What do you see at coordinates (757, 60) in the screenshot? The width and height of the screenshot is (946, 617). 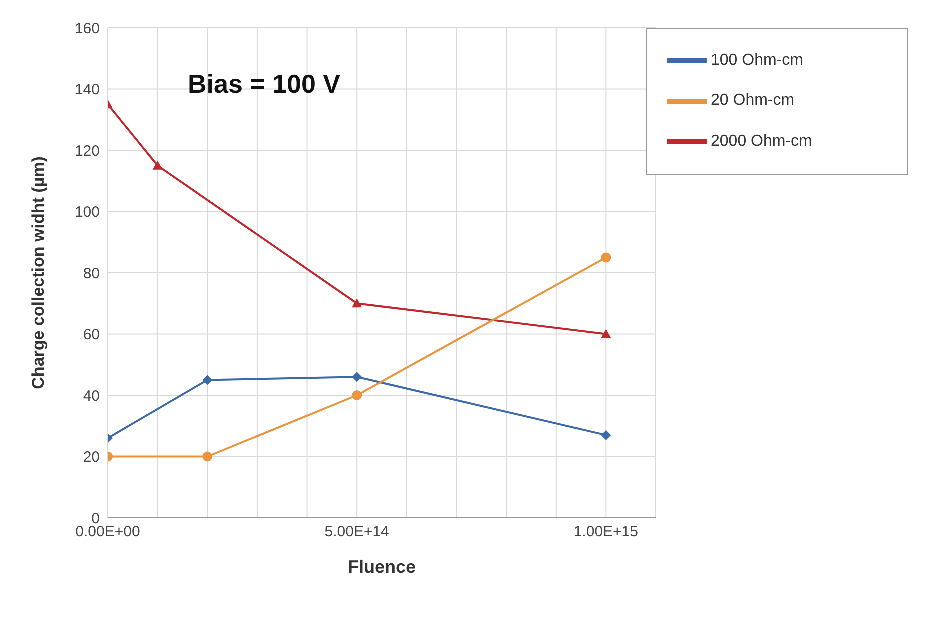 I see `legend-label: 100 Ohm-cm` at bounding box center [757, 60].